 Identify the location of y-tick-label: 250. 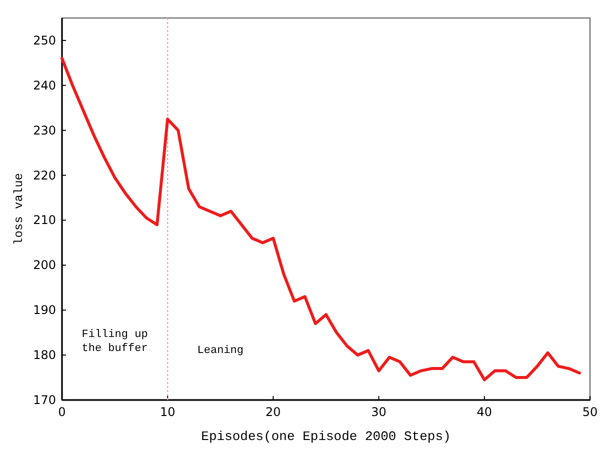
(44, 40).